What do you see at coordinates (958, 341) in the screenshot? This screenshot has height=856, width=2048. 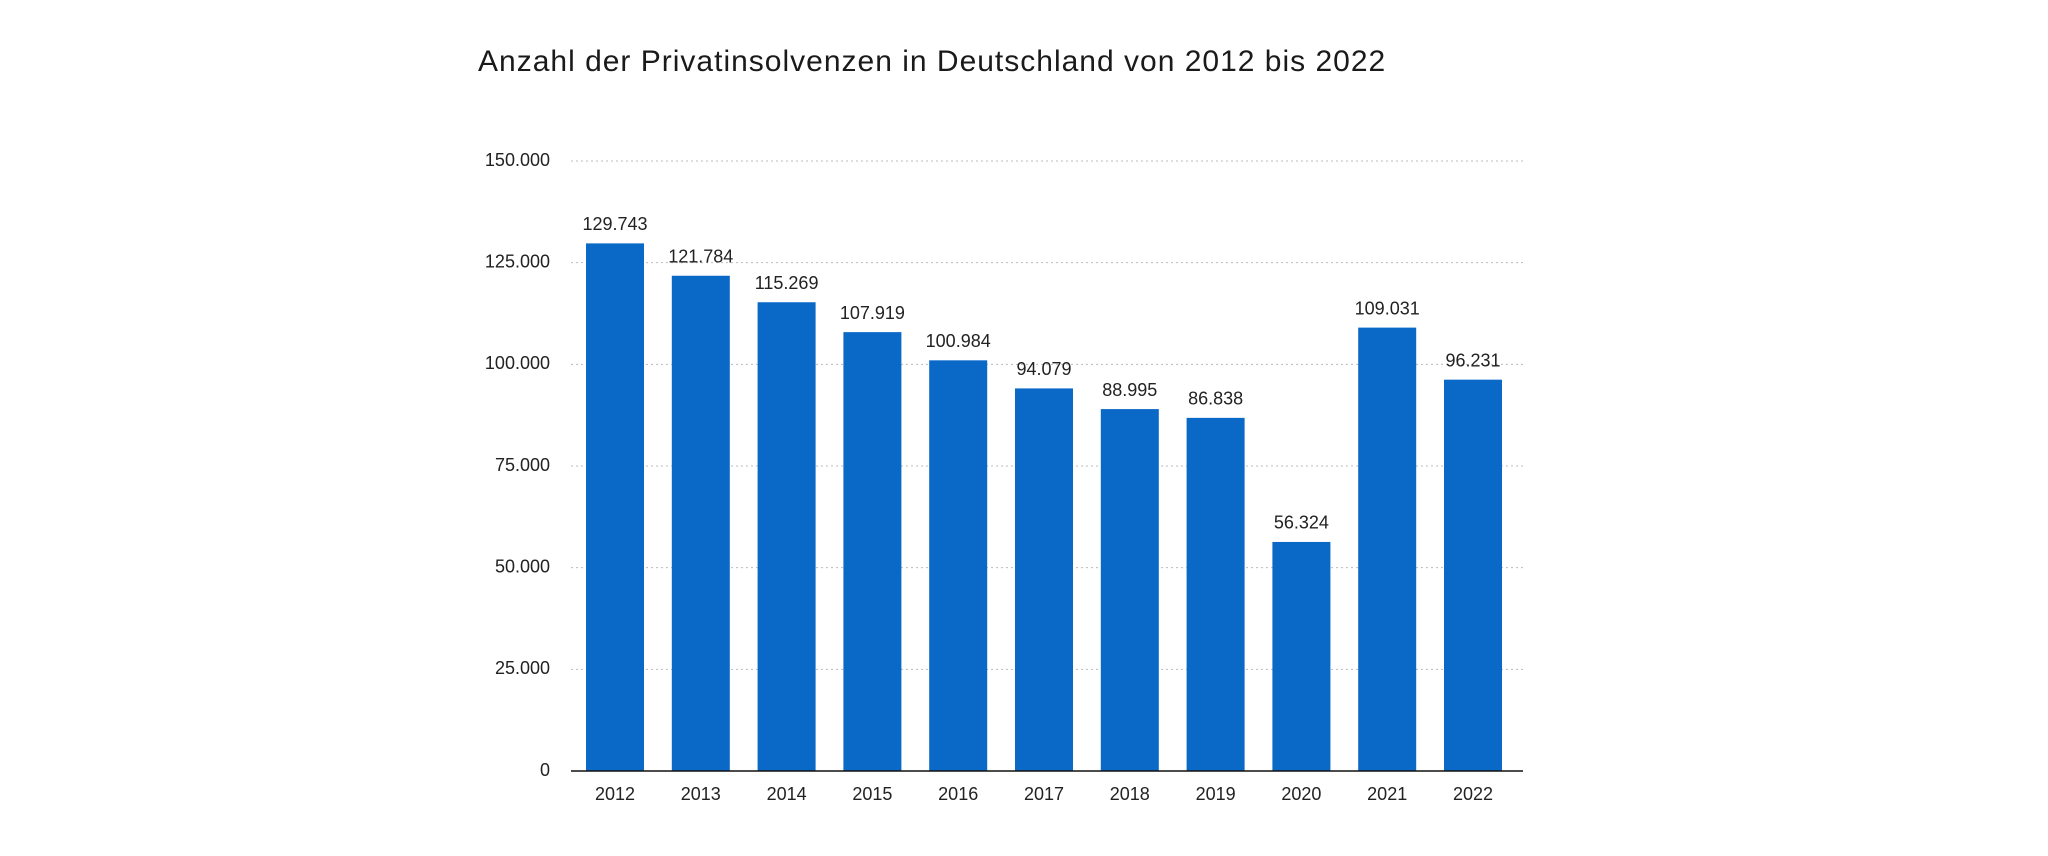 I see `value-label: 100.984` at bounding box center [958, 341].